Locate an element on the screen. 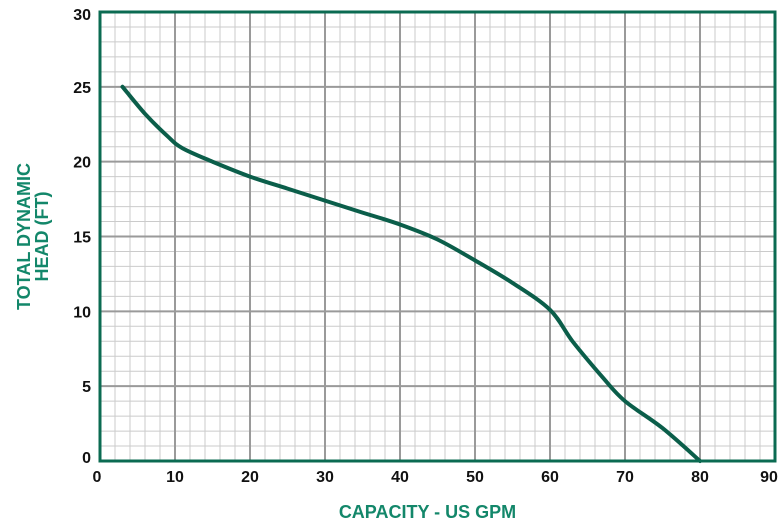 Image resolution: width=781 pixels, height=525 pixels. y-tick-label: 25 is located at coordinates (82, 88).